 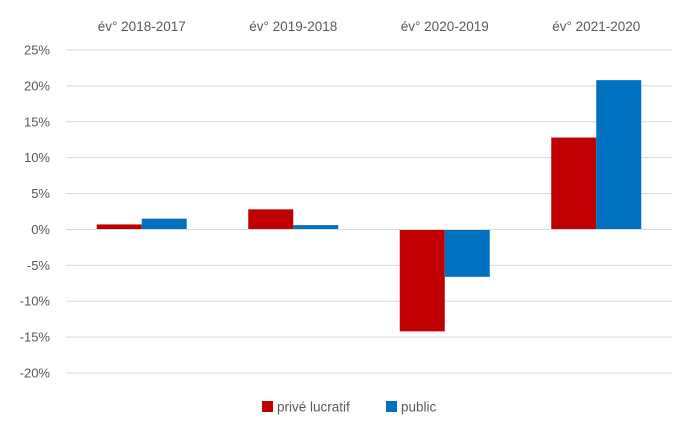 I want to click on legend: privé lucratif public, so click(x=349, y=407).